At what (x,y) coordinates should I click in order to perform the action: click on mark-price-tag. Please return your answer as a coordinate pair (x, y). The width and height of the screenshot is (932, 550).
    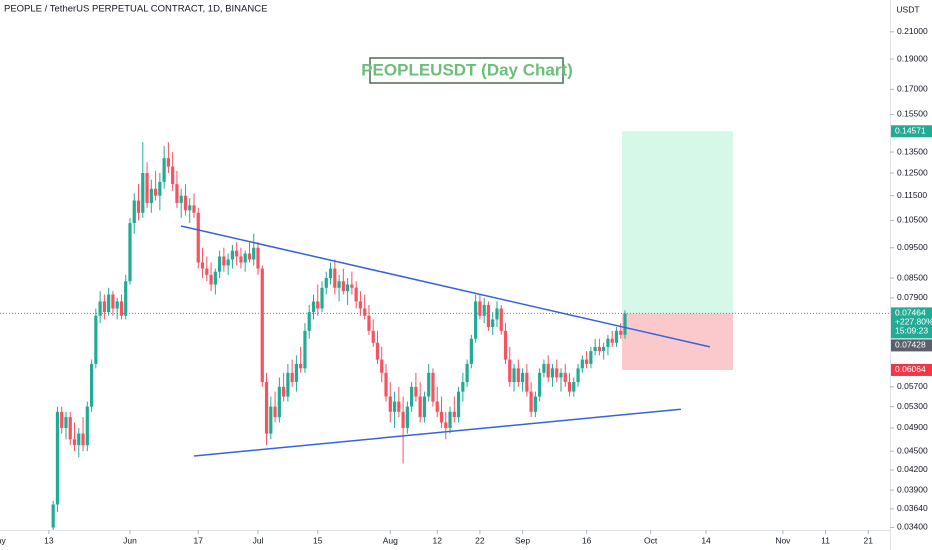
    Looking at the image, I should click on (911, 345).